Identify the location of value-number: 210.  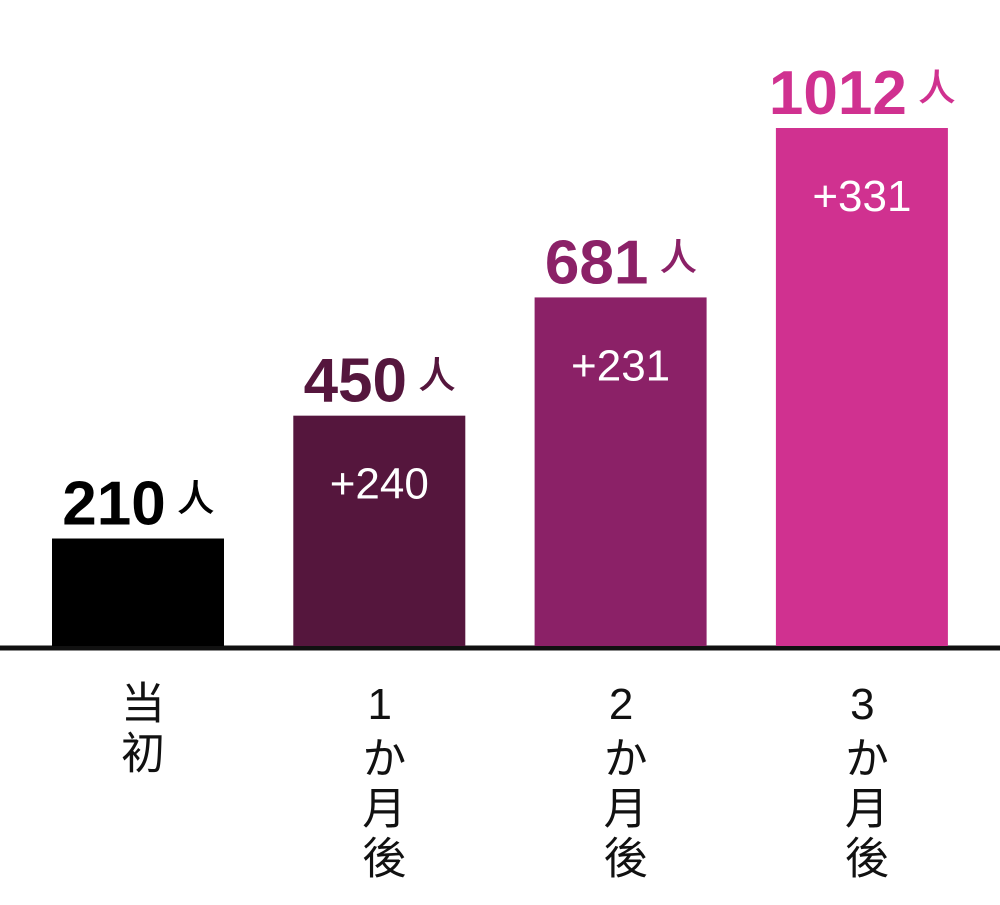
(113, 504).